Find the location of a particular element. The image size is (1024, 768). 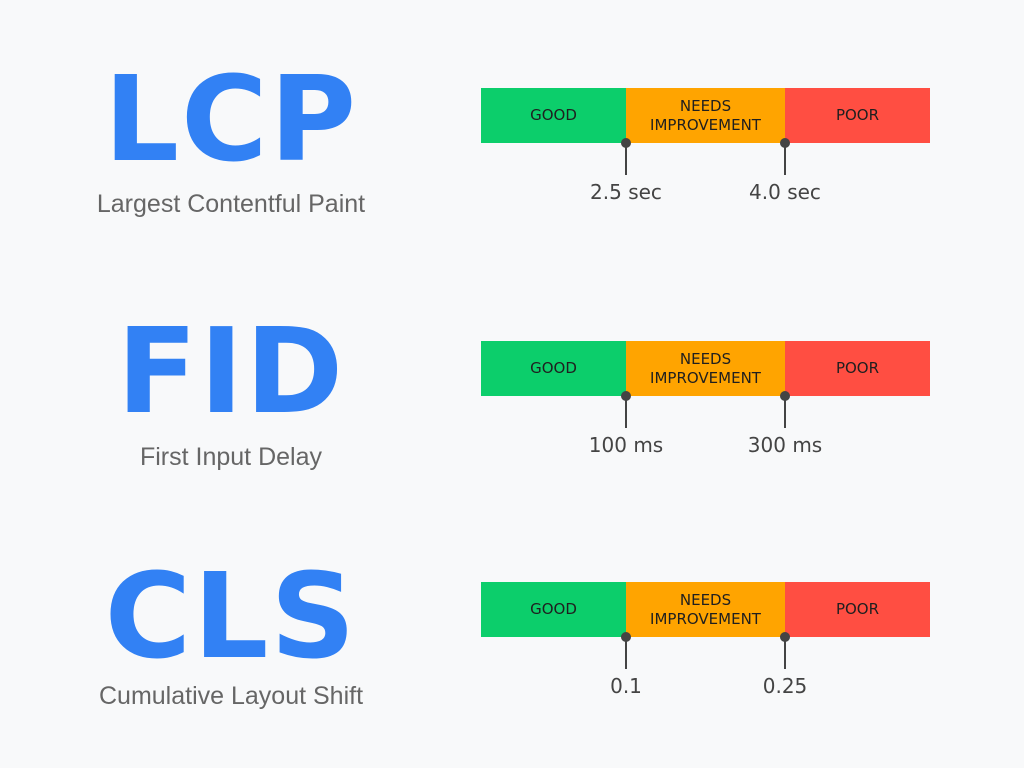

threshold-label: 0.1 is located at coordinates (626, 686).